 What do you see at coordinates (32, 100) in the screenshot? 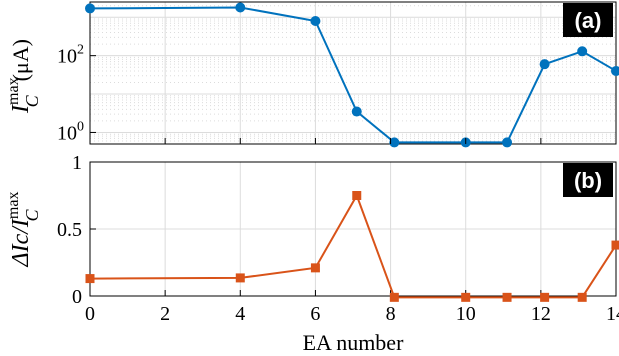
I see `panel-a-y-label-sub: C` at bounding box center [32, 100].